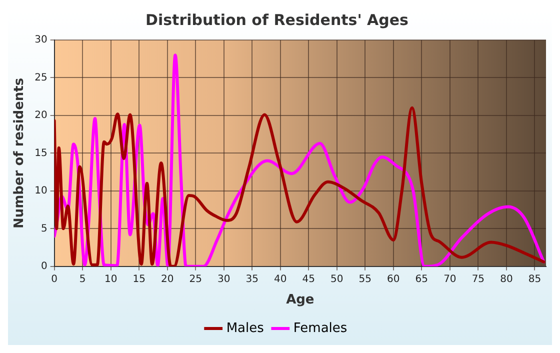  What do you see at coordinates (506, 279) in the screenshot?
I see `x-tick-label: 80` at bounding box center [506, 279].